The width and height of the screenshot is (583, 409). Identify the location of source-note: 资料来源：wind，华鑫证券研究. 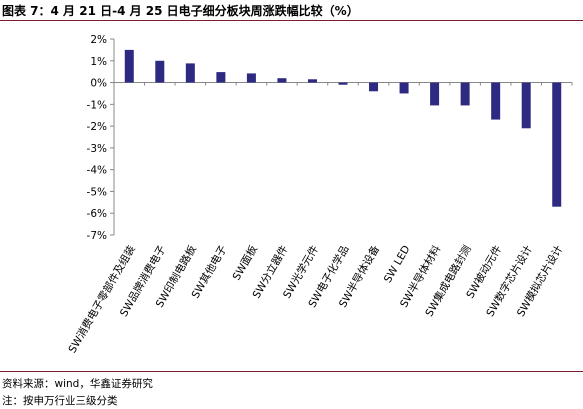
(77, 384).